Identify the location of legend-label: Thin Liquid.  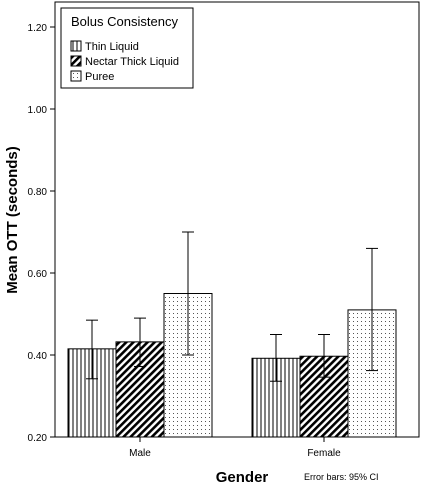
(112, 47).